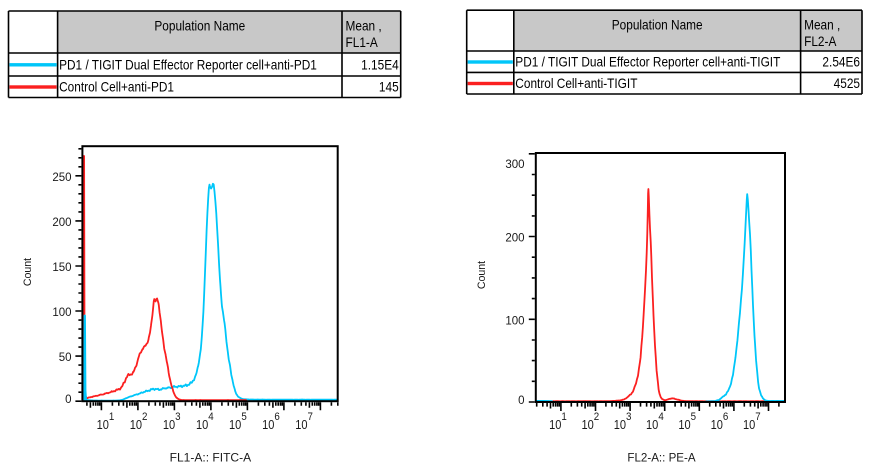 The image size is (871, 474). I want to click on svg-text: Control Cell+anti-PD1, so click(116, 87).